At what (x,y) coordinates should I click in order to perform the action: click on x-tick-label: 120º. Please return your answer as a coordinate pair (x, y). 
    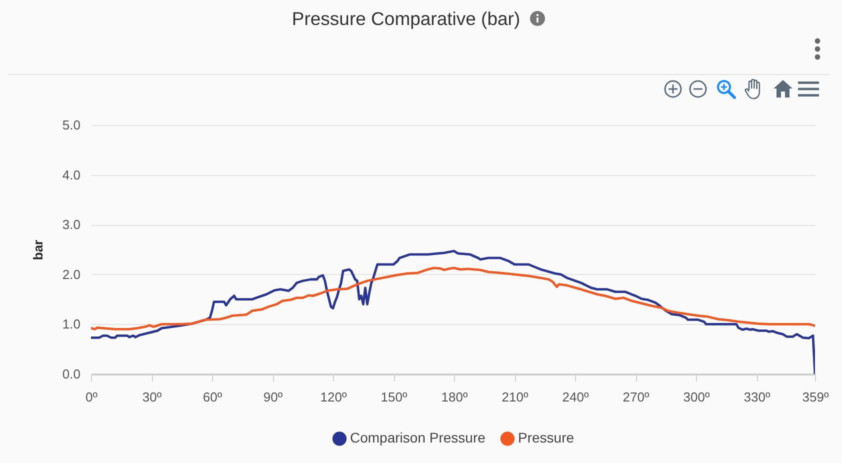
    Looking at the image, I should click on (333, 397).